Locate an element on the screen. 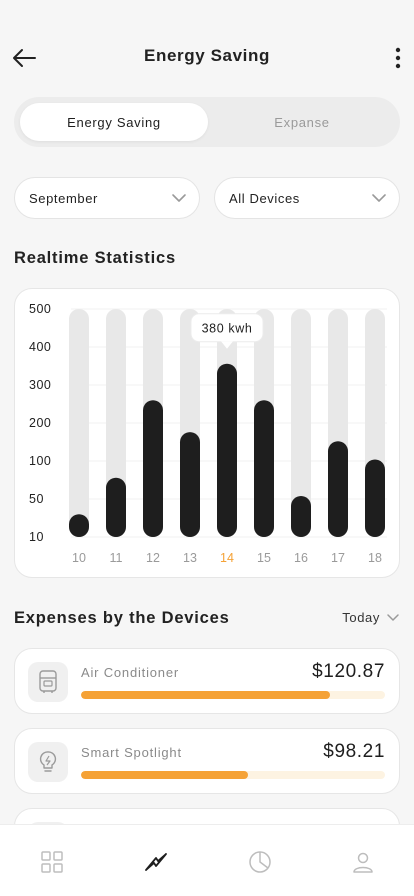 This screenshot has height=896, width=414. period-filter: Today is located at coordinates (371, 617).